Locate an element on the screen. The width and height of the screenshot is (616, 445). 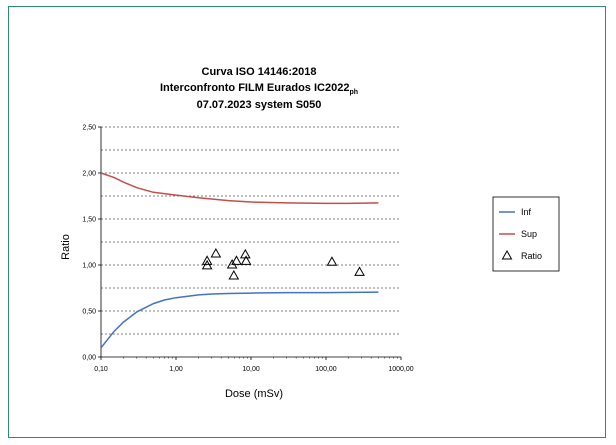
series-line-inf is located at coordinates (239, 320).